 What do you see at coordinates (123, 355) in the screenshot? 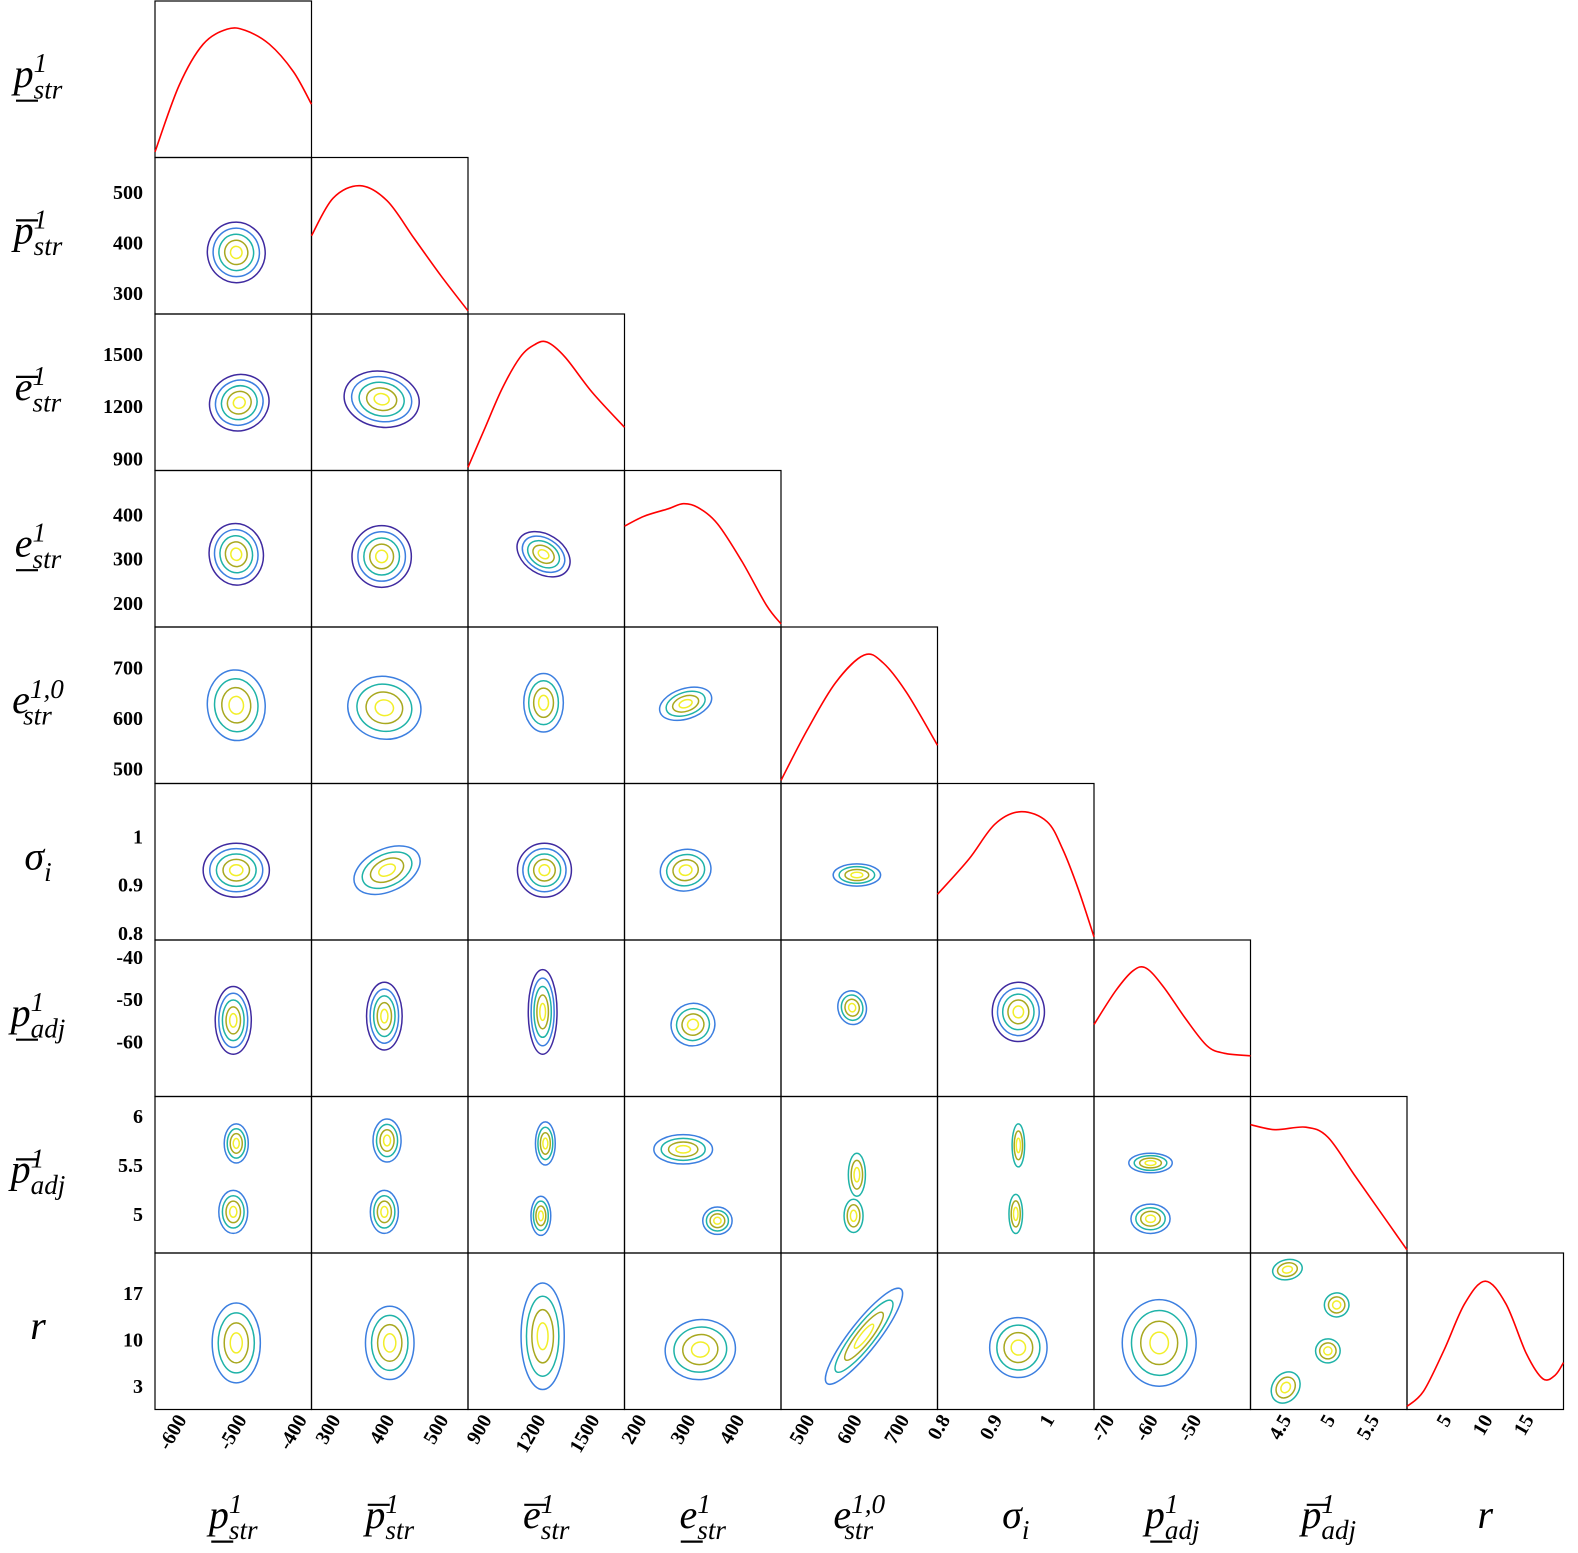
I see `y-tick-e_str_up-0: 1500` at bounding box center [123, 355].